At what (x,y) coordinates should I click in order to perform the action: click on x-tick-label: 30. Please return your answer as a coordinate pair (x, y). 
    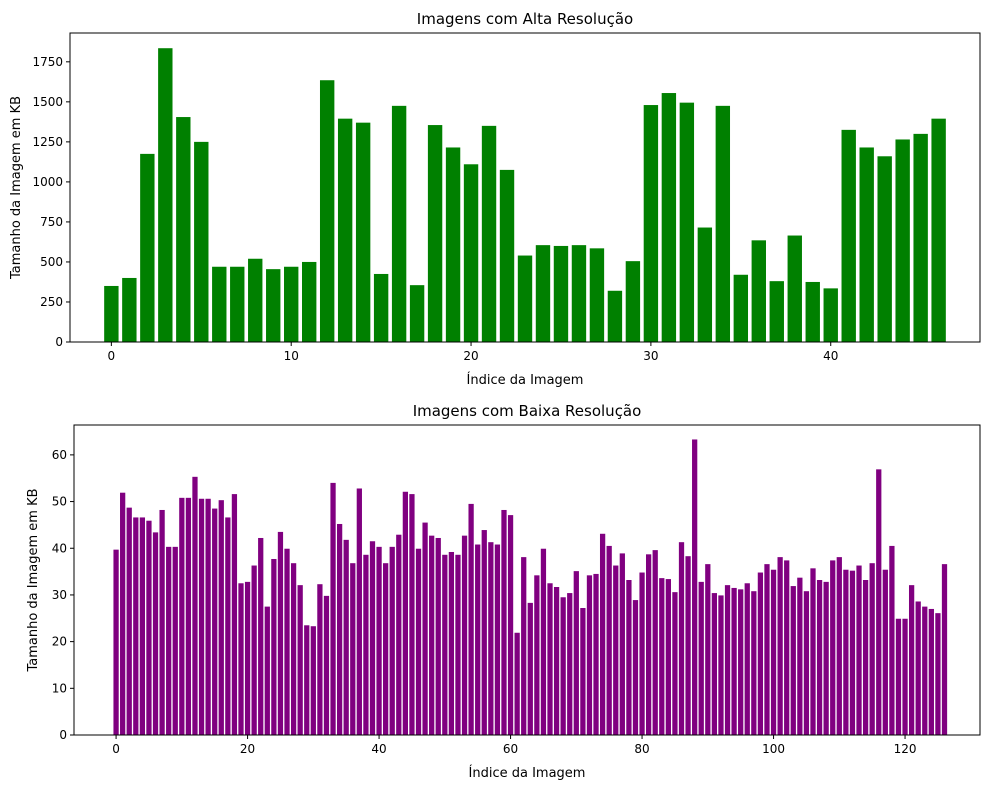
    Looking at the image, I should click on (650, 356).